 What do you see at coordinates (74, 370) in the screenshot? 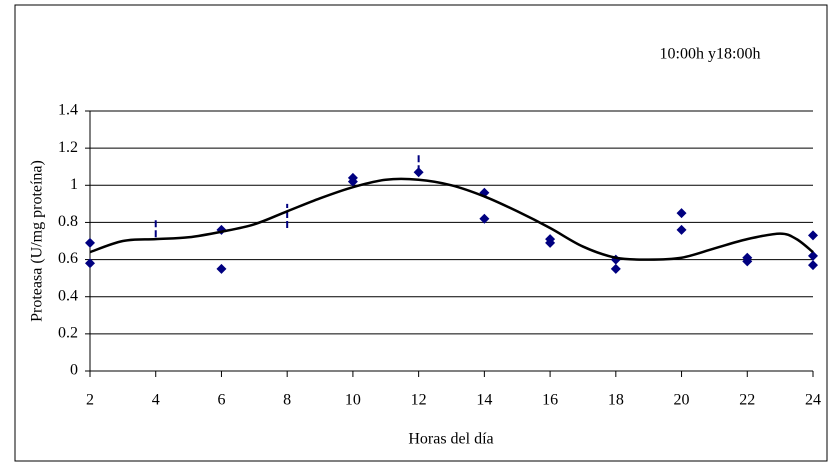
I see `y-tick-label: 0` at bounding box center [74, 370].